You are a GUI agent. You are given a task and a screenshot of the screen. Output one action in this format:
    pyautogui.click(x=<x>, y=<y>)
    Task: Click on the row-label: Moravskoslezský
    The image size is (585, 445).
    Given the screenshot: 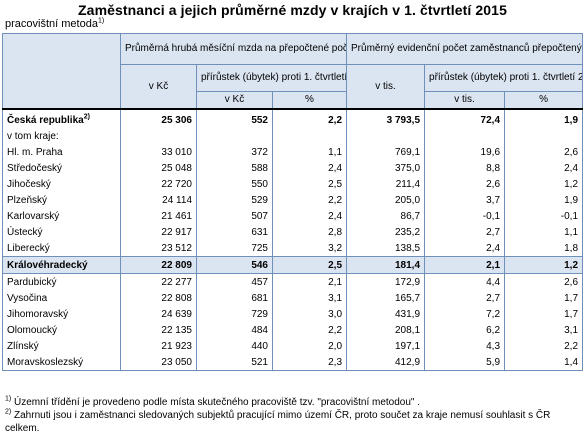 What is the action you would take?
    pyautogui.click(x=61, y=362)
    